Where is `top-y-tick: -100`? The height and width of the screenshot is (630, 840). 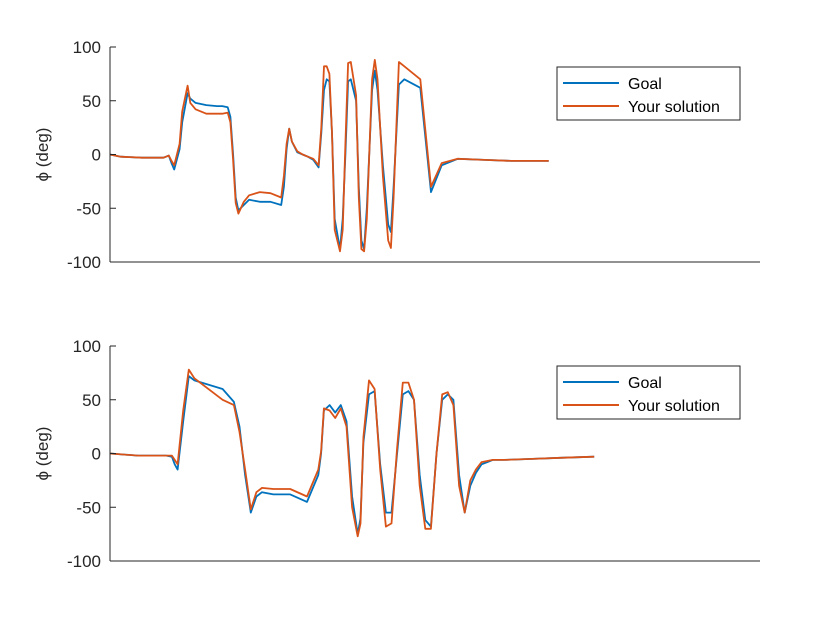 top-y-tick: -100 is located at coordinates (91, 262).